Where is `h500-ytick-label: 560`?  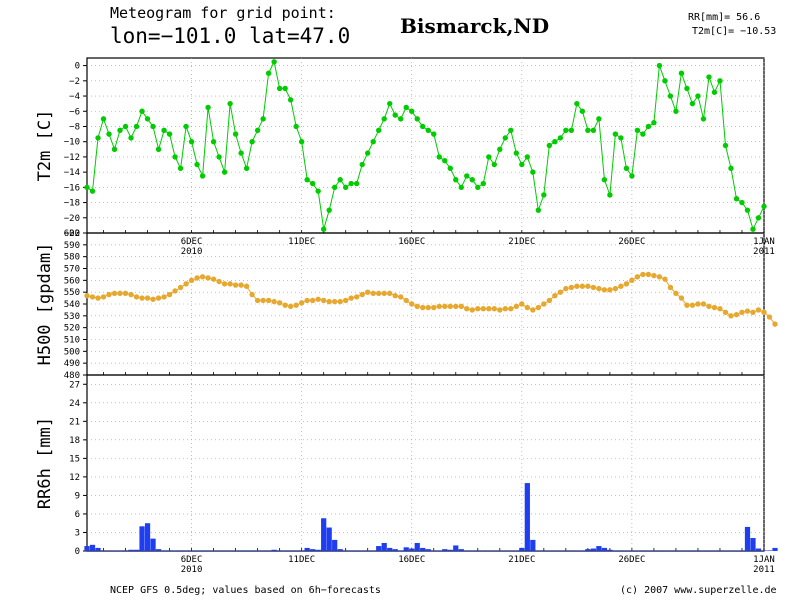
h500-ytick-label: 560 is located at coordinates (72, 281).